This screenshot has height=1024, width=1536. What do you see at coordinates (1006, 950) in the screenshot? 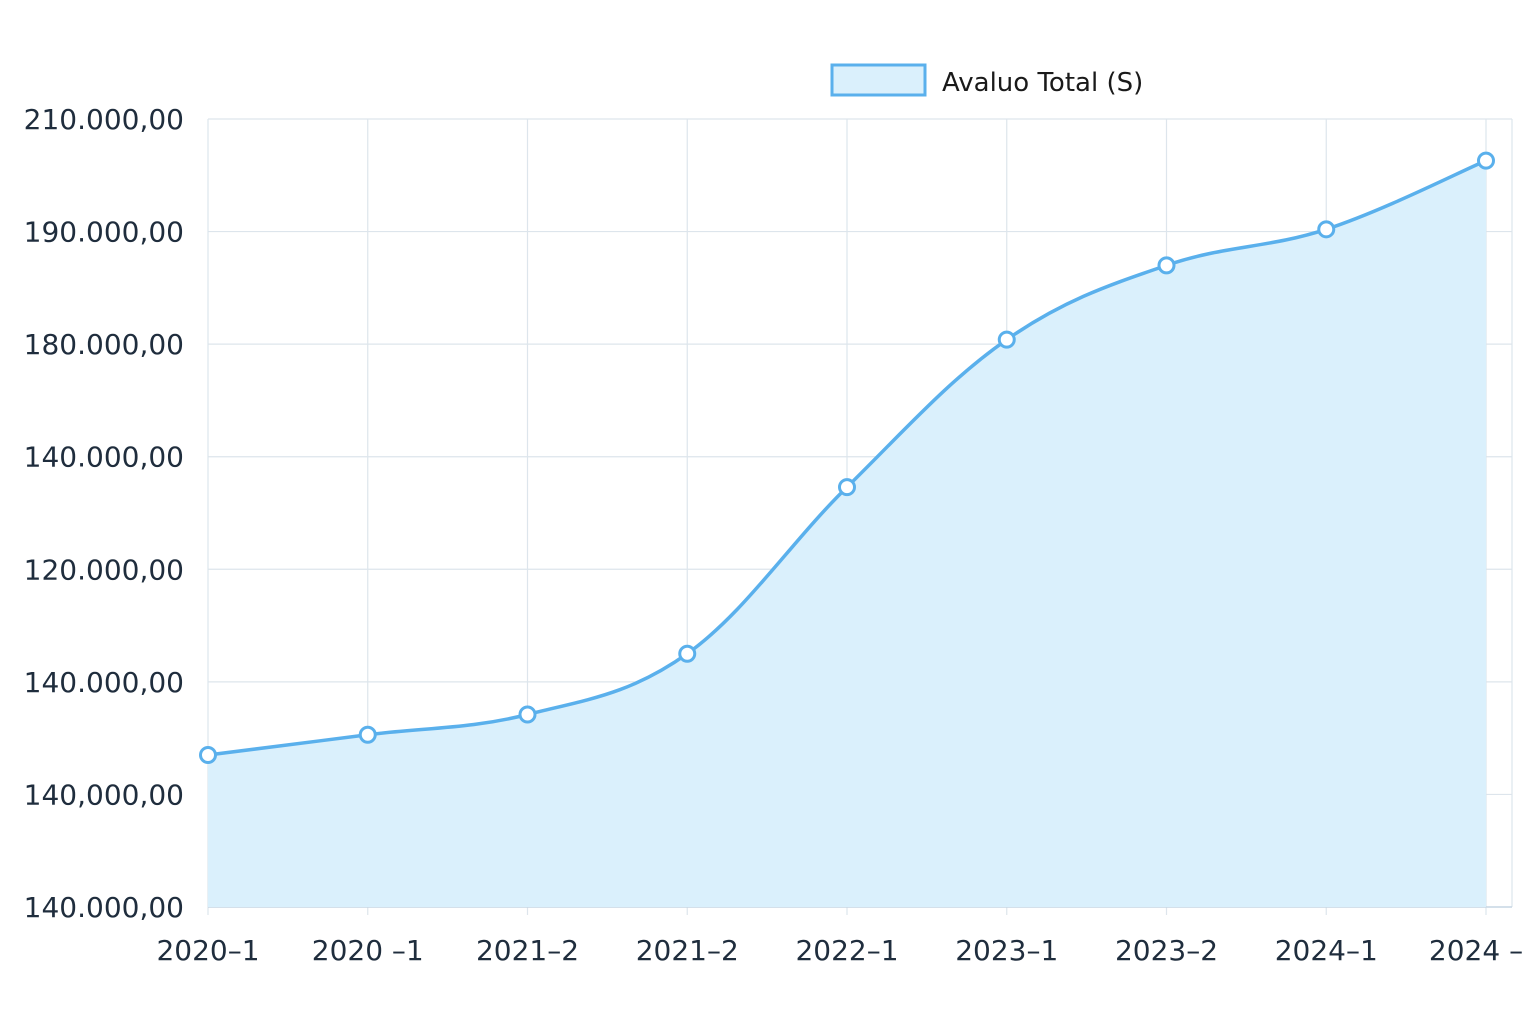
I see `x-tick-label: 2023–1` at bounding box center [1006, 950].